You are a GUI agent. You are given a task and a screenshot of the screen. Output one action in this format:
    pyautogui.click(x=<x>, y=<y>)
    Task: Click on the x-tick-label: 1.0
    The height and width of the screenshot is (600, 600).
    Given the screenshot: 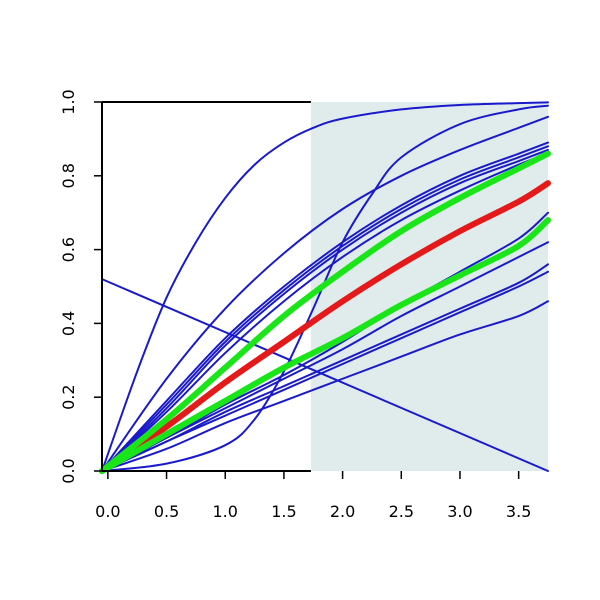 What is the action you would take?
    pyautogui.click(x=225, y=511)
    